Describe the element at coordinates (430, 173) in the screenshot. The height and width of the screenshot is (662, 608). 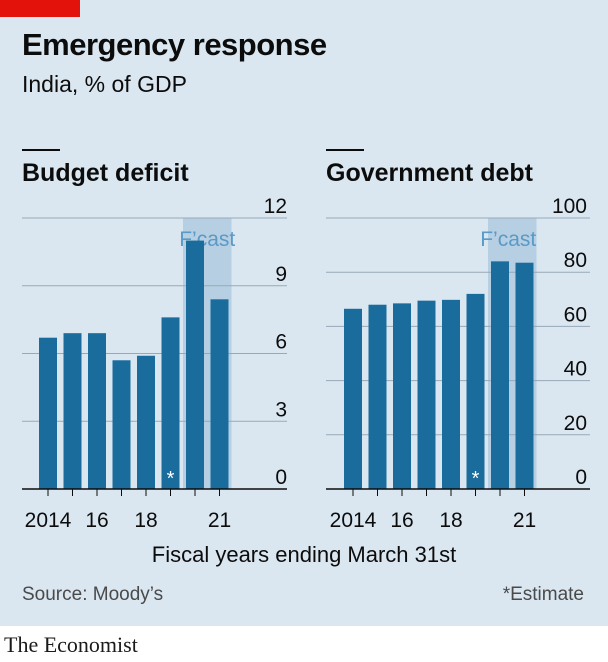
I see `panel-title: Government debt` at that location.